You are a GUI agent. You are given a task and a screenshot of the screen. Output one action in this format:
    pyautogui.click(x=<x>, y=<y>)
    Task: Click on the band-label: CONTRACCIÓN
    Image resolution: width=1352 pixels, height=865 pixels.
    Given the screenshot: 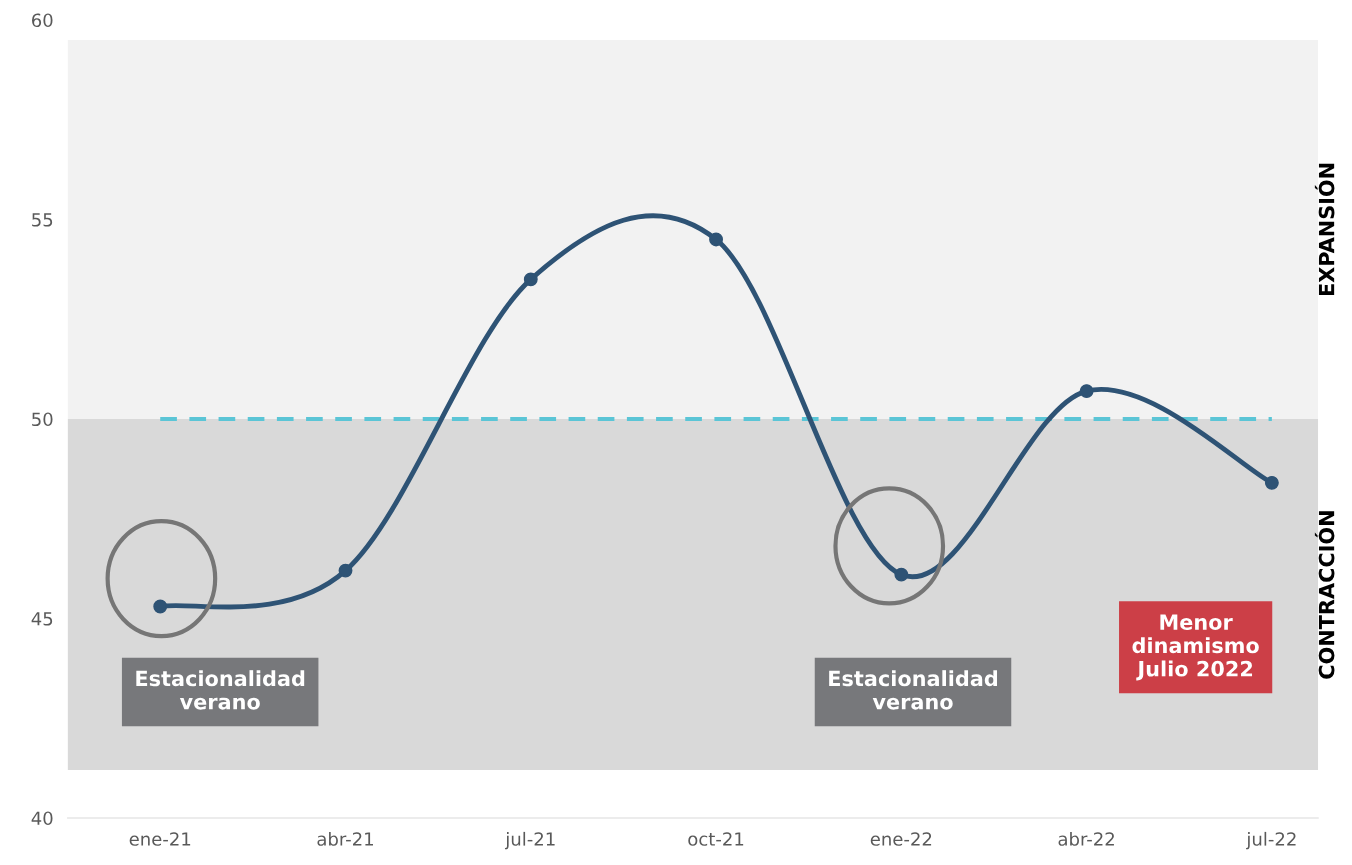 What is the action you would take?
    pyautogui.click(x=1324, y=595)
    